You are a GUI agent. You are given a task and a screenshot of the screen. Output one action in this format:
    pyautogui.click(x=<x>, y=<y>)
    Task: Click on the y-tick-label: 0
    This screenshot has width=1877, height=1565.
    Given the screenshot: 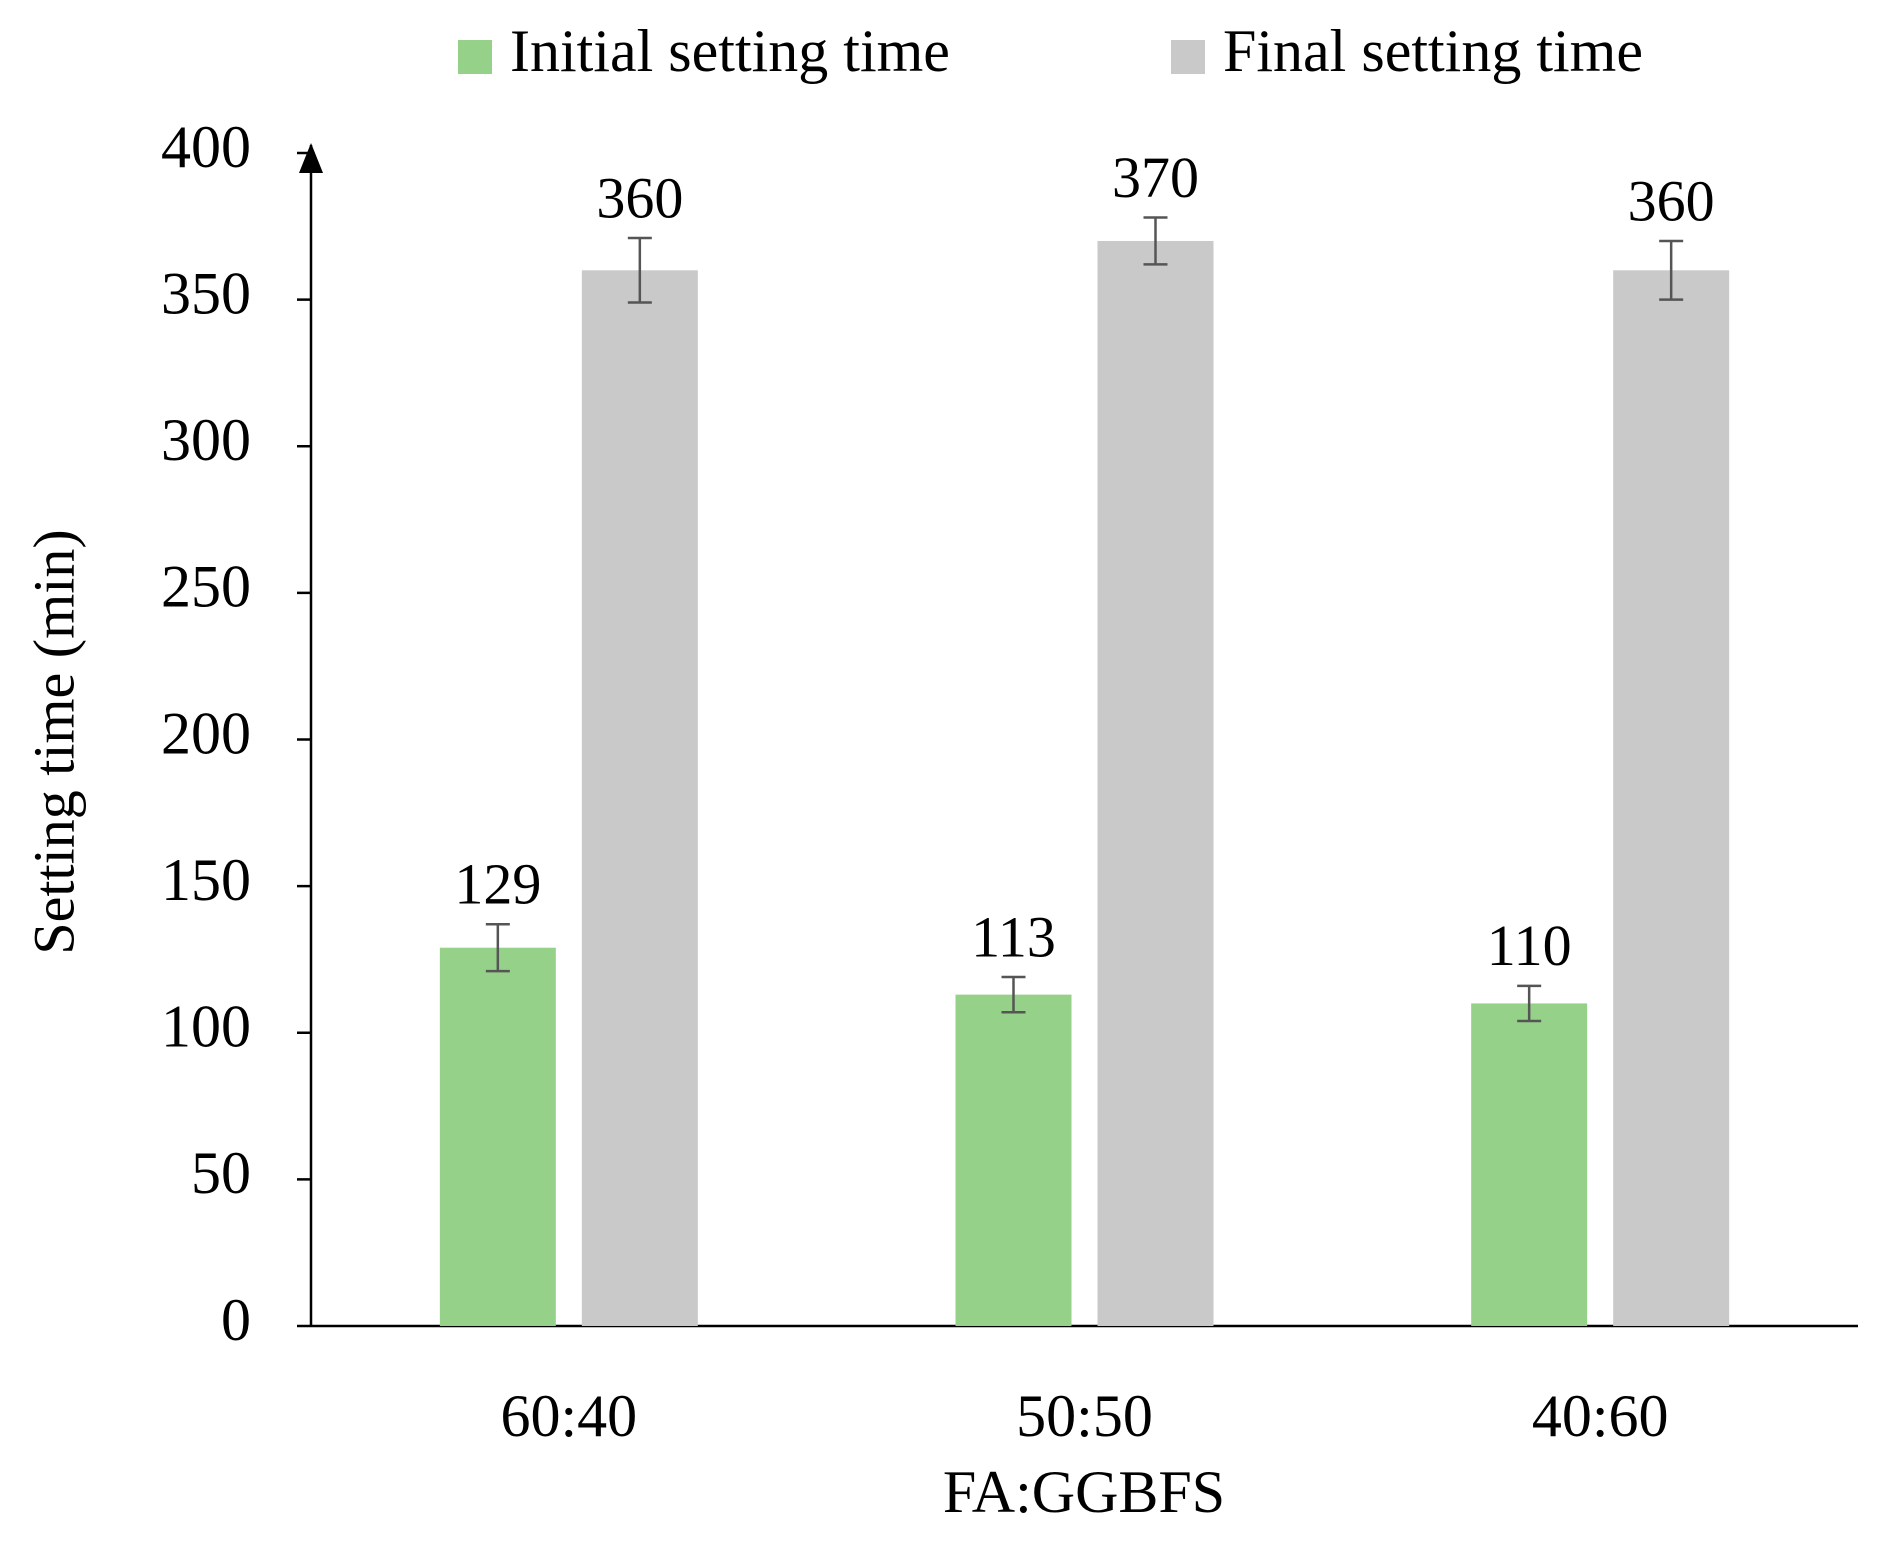 What is the action you would take?
    pyautogui.click(x=236, y=1320)
    